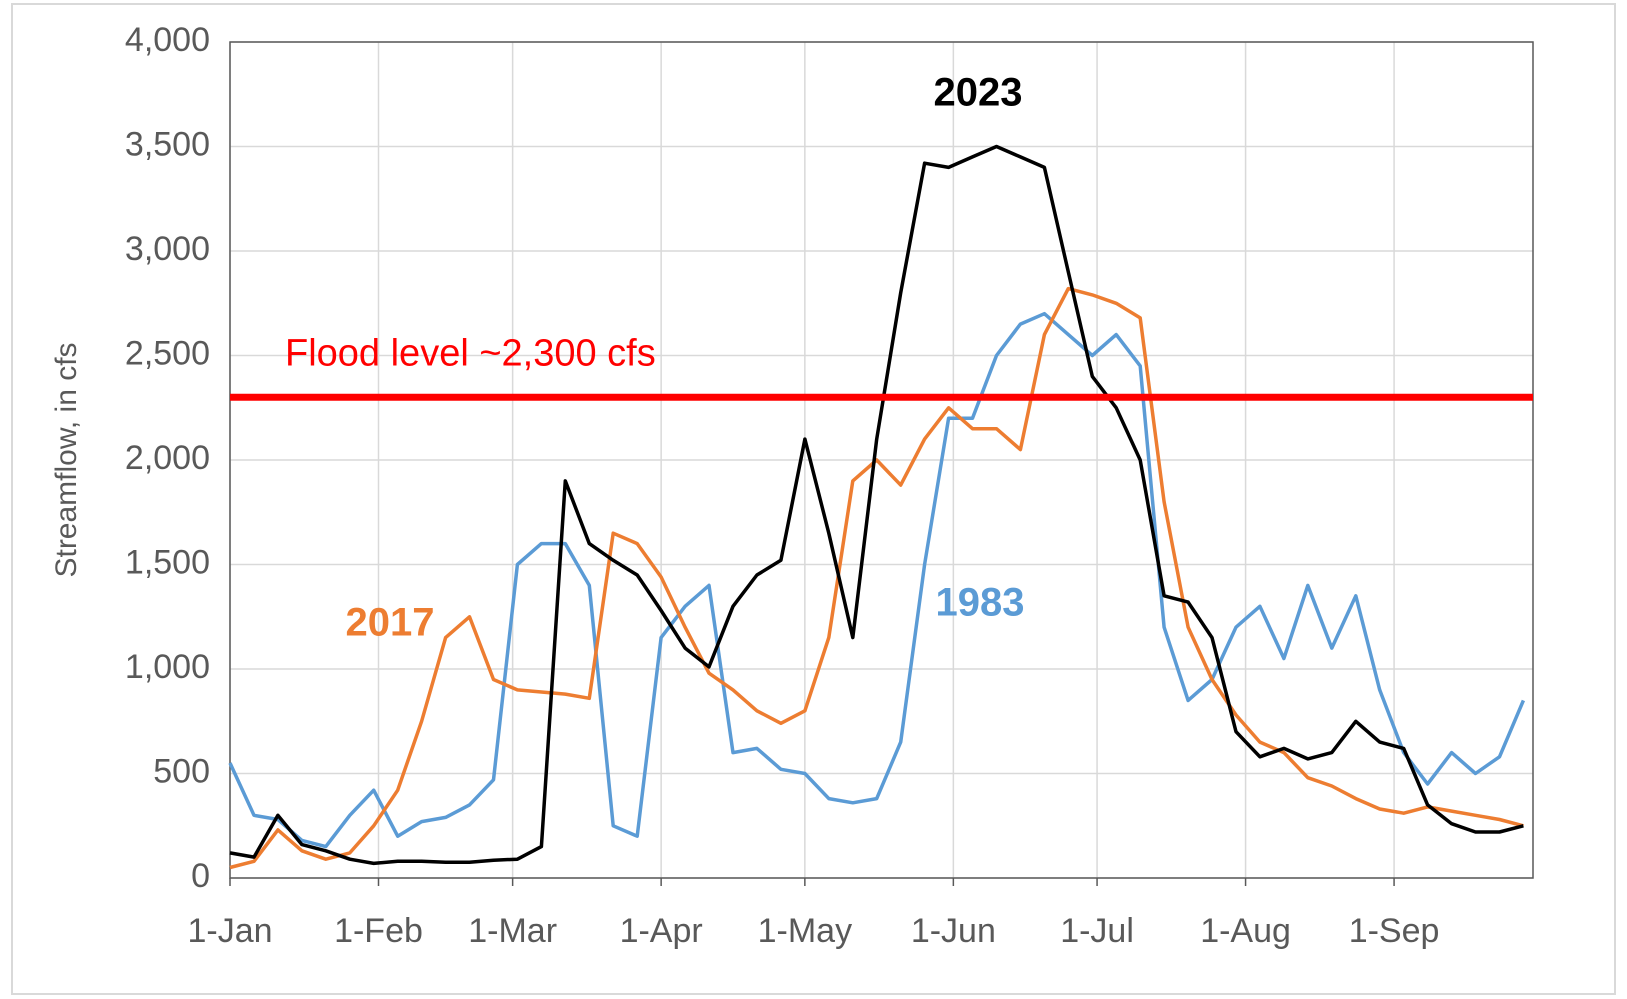 The height and width of the screenshot is (999, 1627). What do you see at coordinates (390, 623) in the screenshot?
I see `series-label: 2017` at bounding box center [390, 623].